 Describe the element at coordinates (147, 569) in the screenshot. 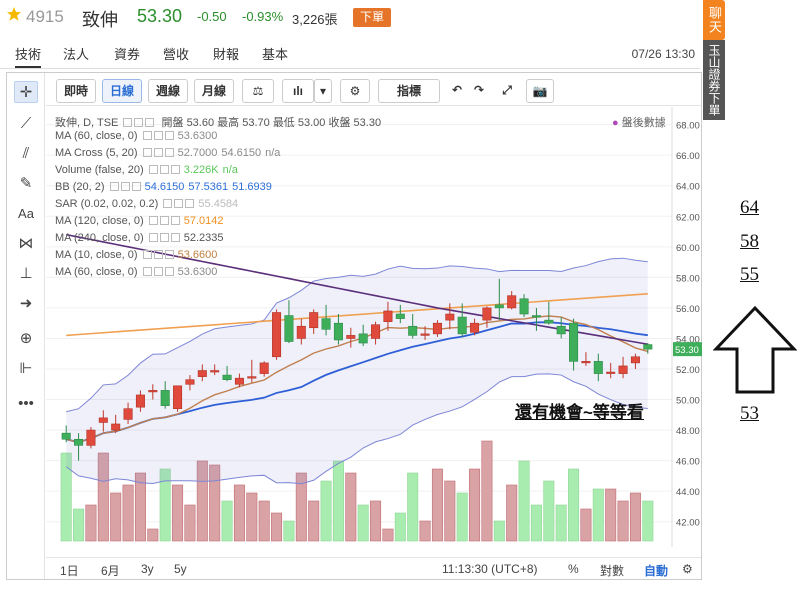

I see `range-3y: 3y` at that location.